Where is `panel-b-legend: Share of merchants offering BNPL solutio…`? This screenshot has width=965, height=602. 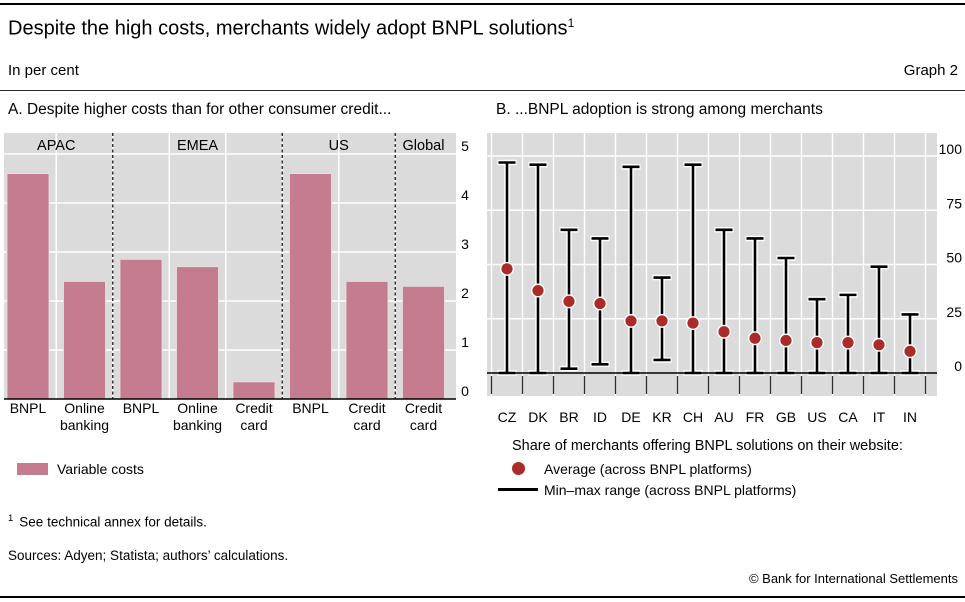 panel-b-legend: Share of merchants offering BNPL solutio… is located at coordinates (699, 469).